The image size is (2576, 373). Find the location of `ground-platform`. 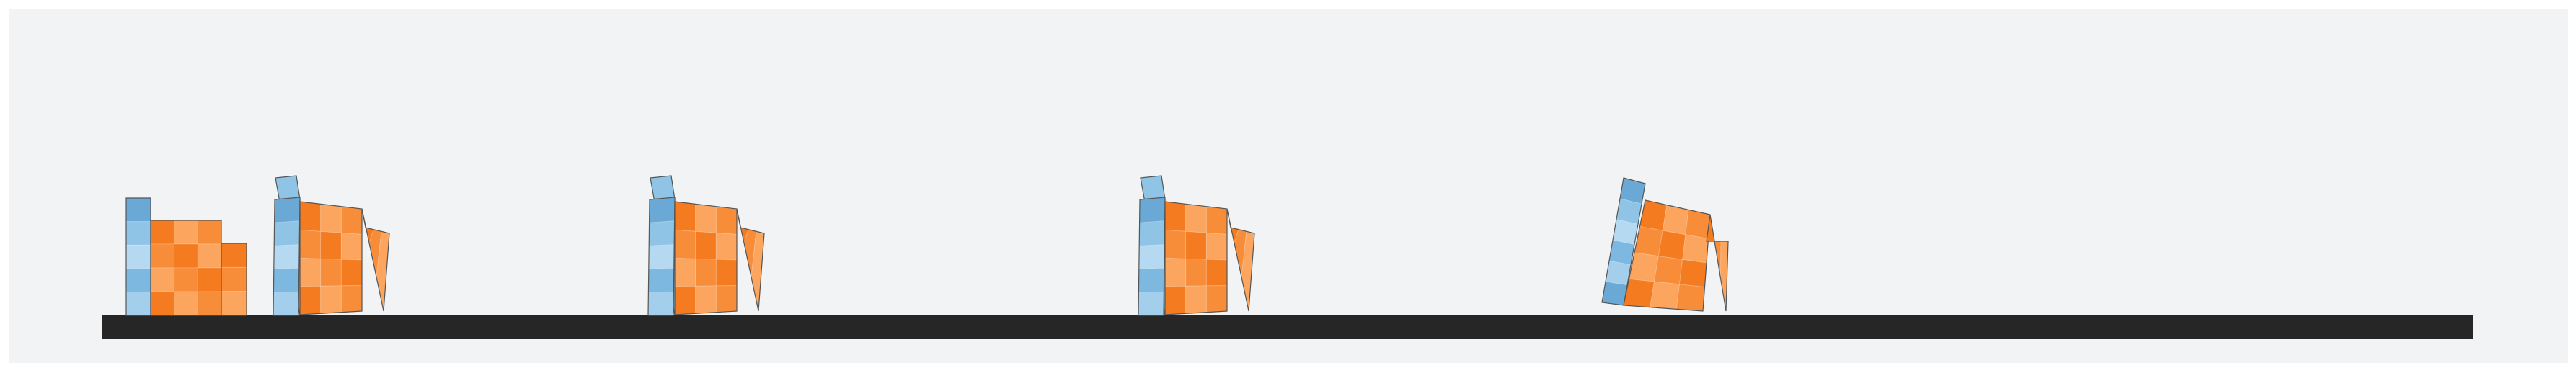

ground-platform is located at coordinates (1287, 327).